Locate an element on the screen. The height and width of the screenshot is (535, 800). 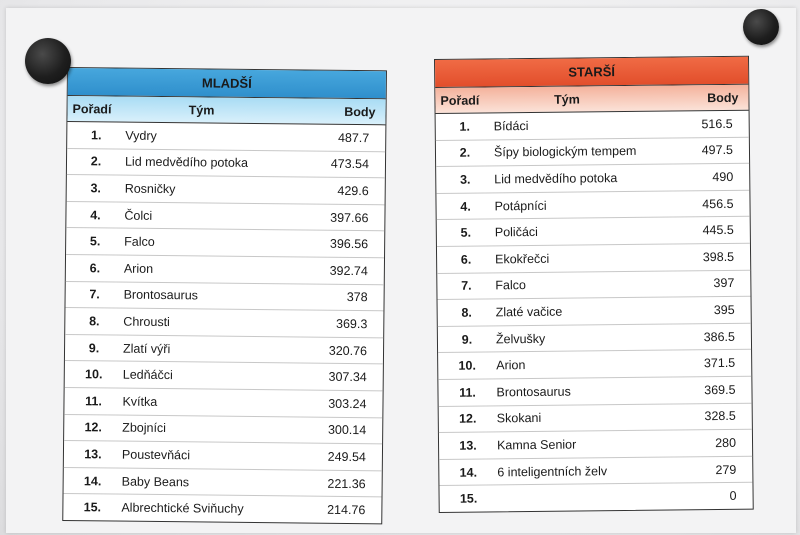
team-cell: Ekokřečci is located at coordinates (522, 259).